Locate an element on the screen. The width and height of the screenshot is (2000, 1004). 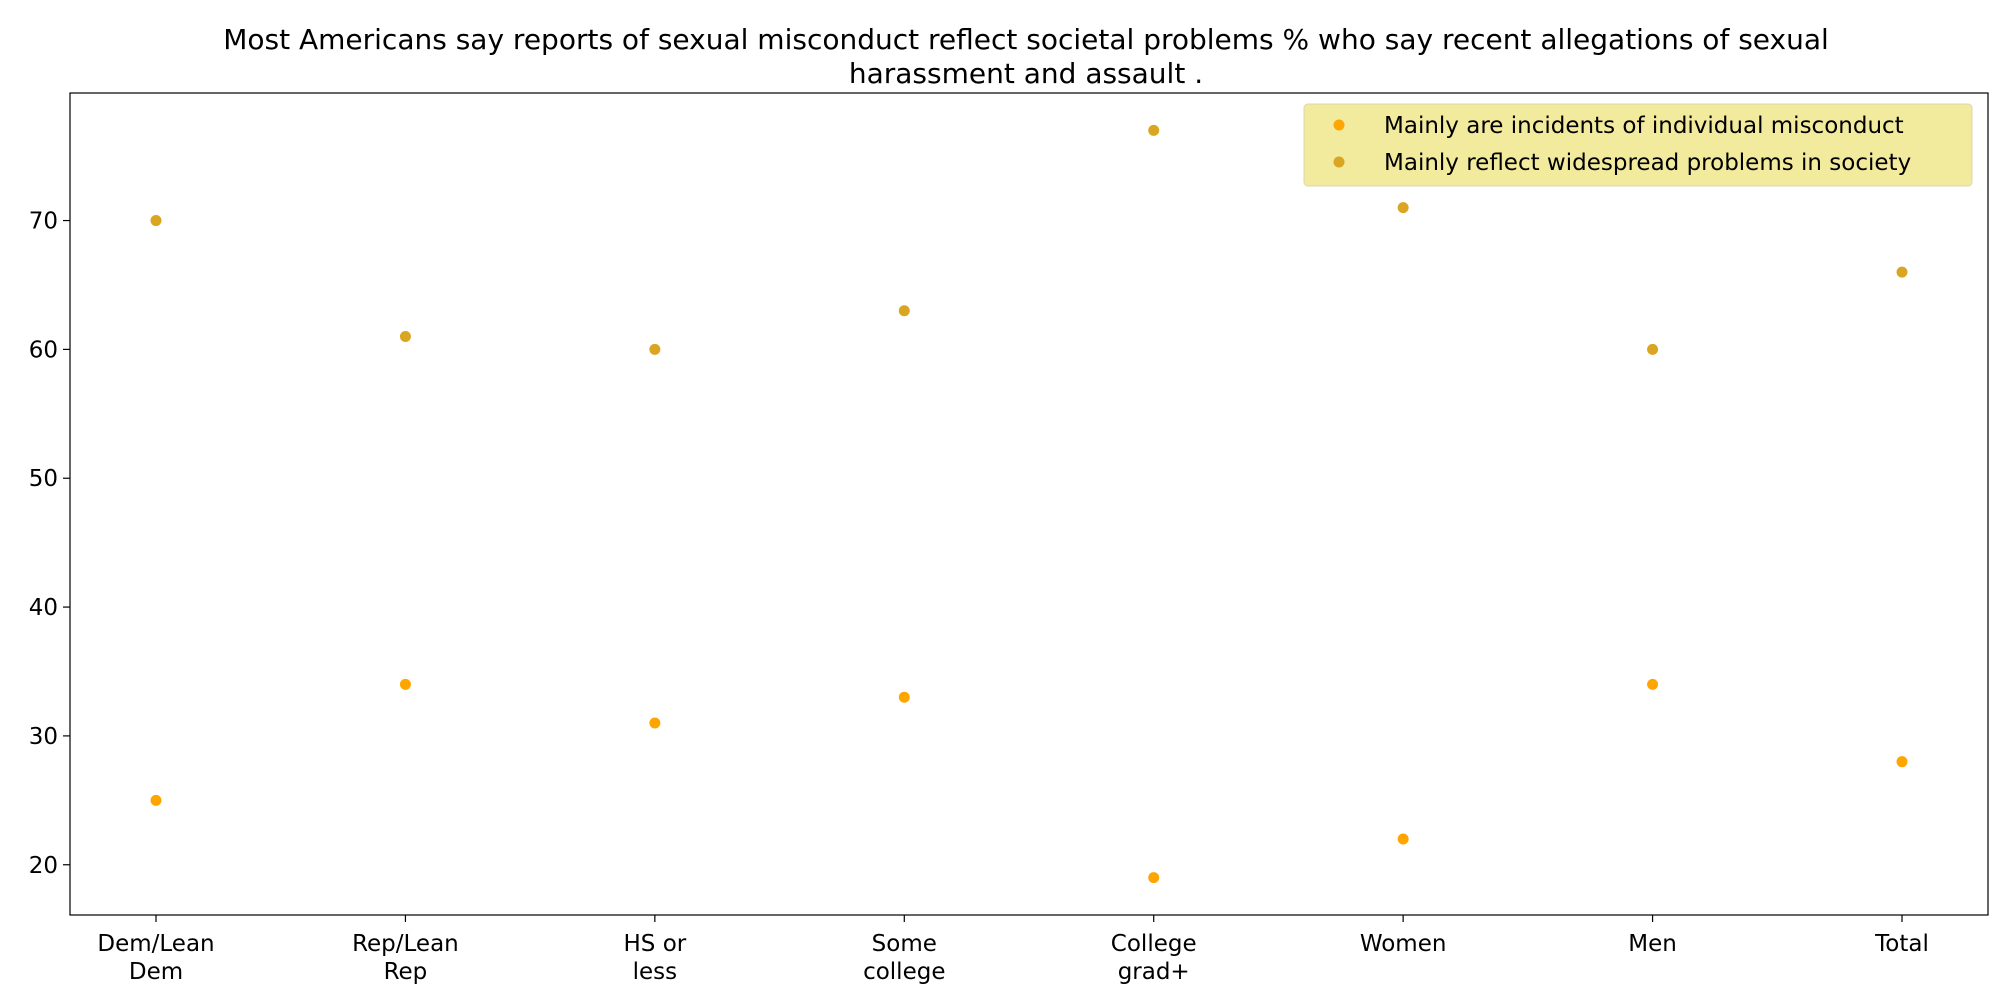
x-tick-label-line: Women is located at coordinates (1403, 944).